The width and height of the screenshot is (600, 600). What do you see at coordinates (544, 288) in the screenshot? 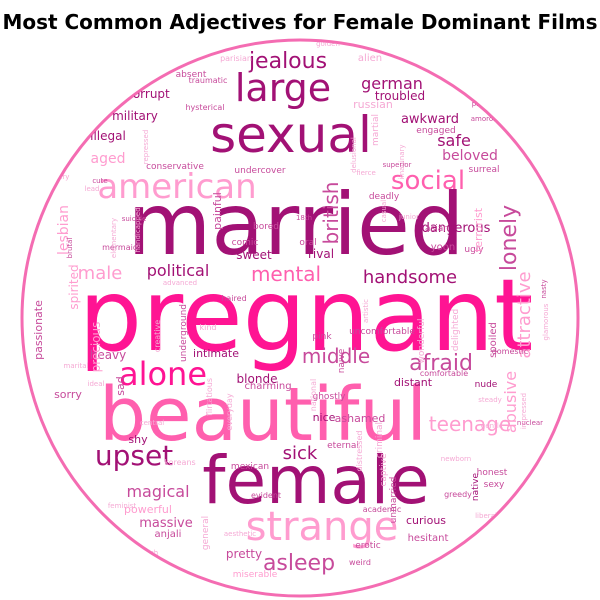
I see `cloud-word: nasty` at bounding box center [544, 288].